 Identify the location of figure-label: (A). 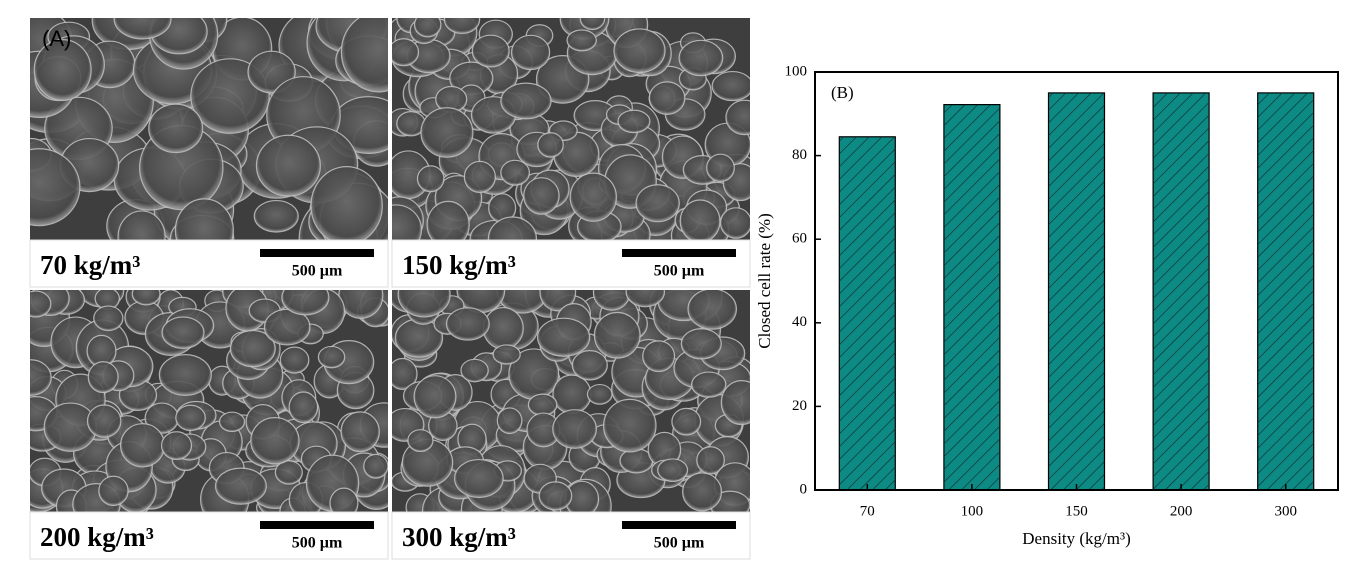
(56, 38).